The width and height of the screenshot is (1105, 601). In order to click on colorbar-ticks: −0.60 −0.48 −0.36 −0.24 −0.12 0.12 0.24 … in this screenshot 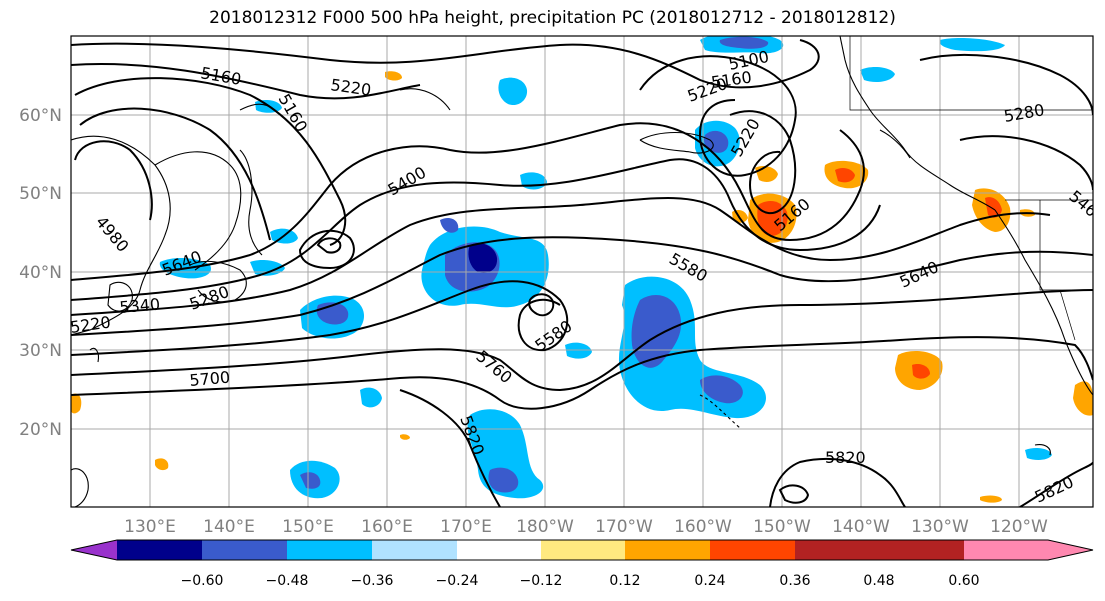, I will do `click(580, 581)`.